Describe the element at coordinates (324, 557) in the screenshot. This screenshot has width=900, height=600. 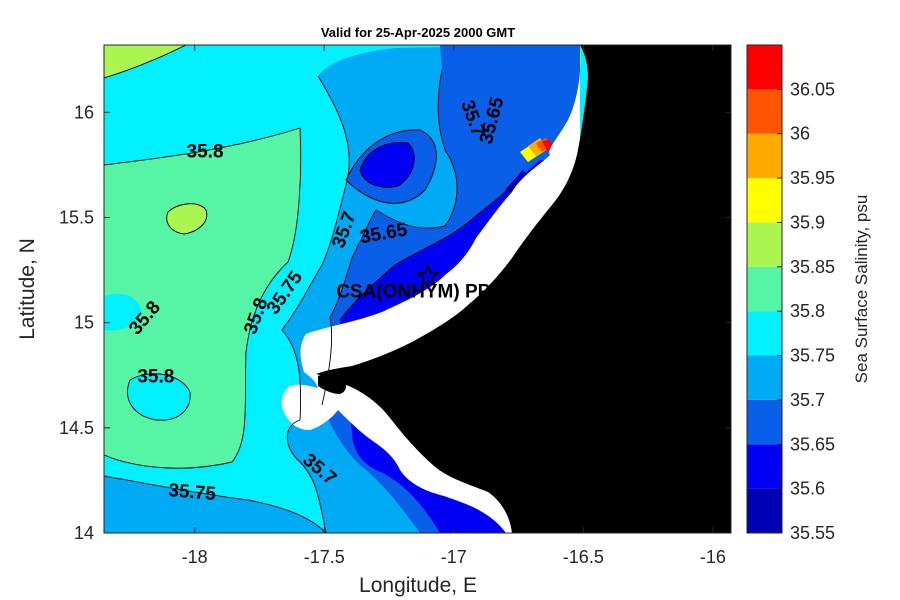
I see `x-tick-label: -17.5` at that location.